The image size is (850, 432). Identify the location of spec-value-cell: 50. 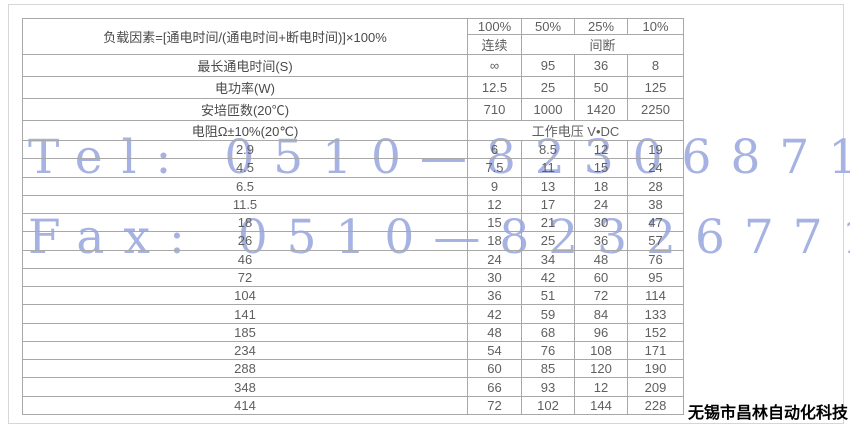
(601, 87).